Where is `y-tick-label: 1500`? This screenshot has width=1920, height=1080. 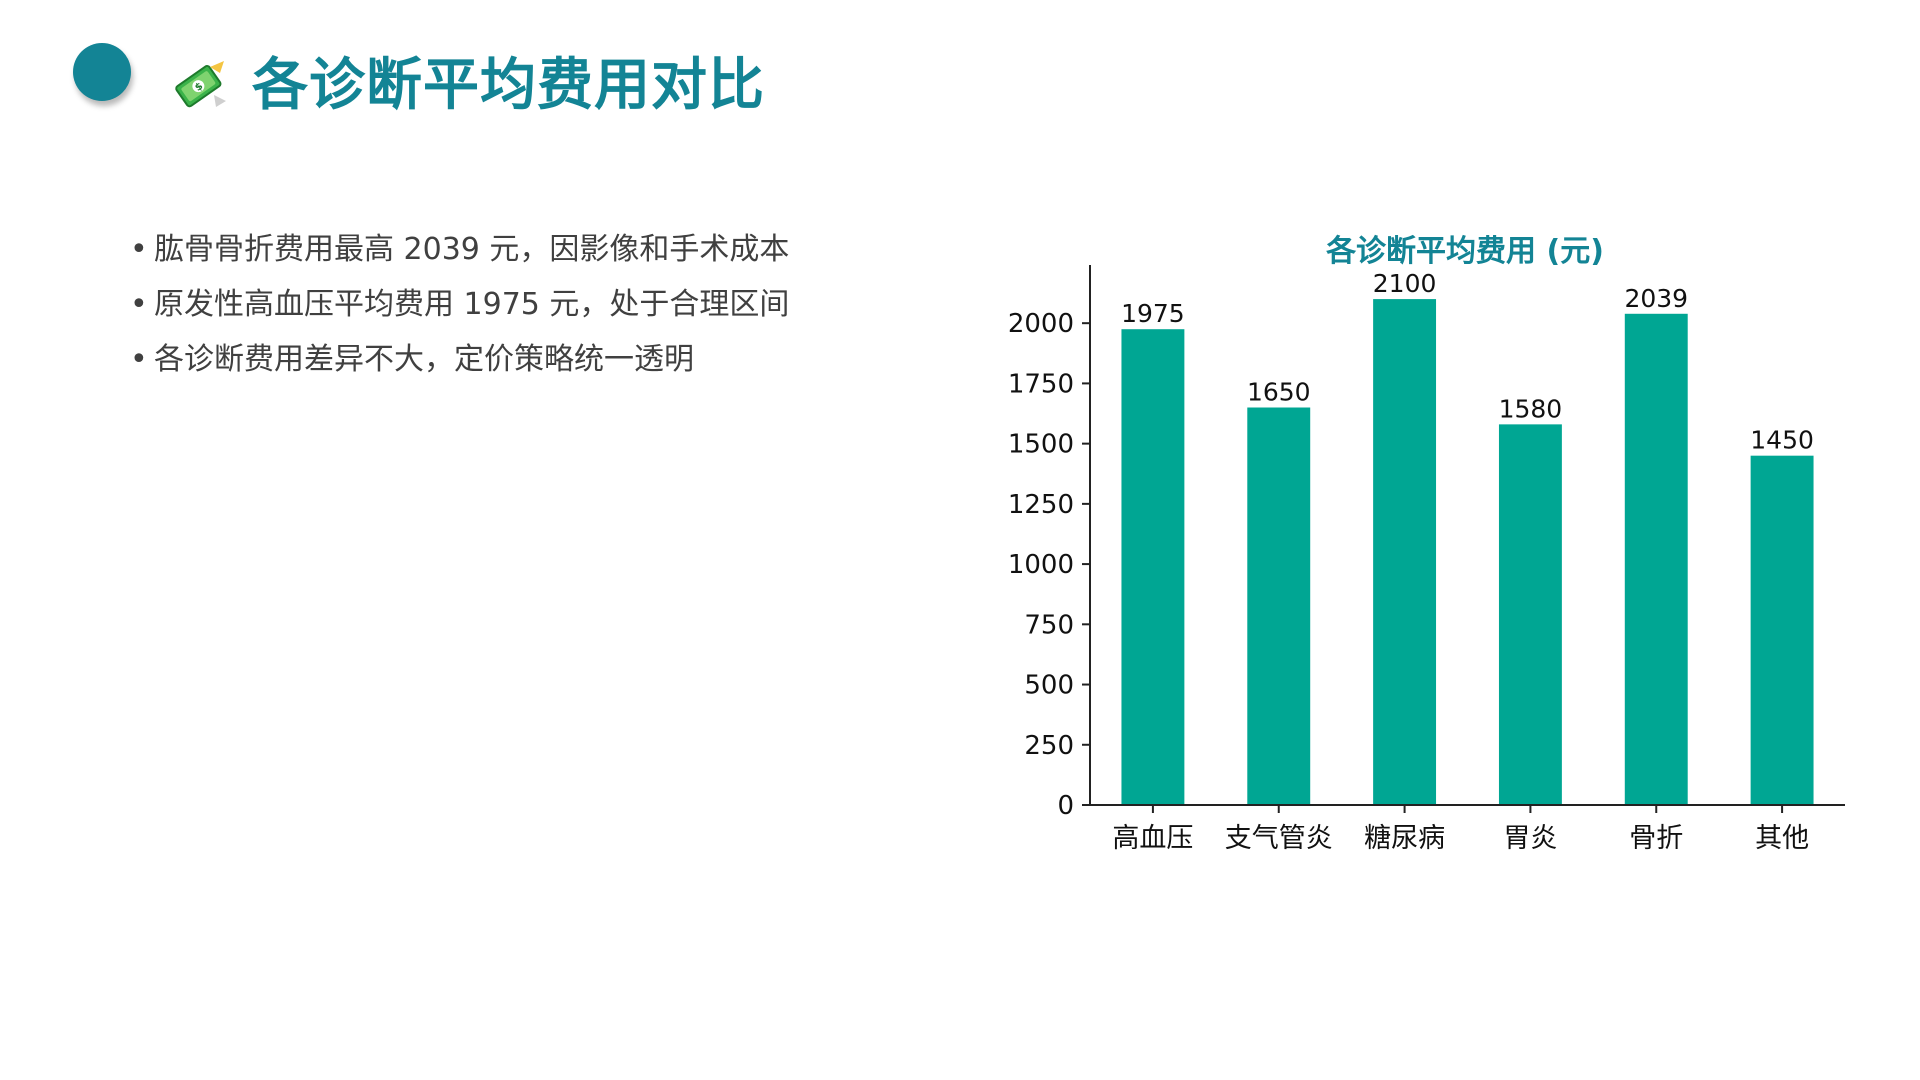 y-tick-label: 1500 is located at coordinates (1041, 445).